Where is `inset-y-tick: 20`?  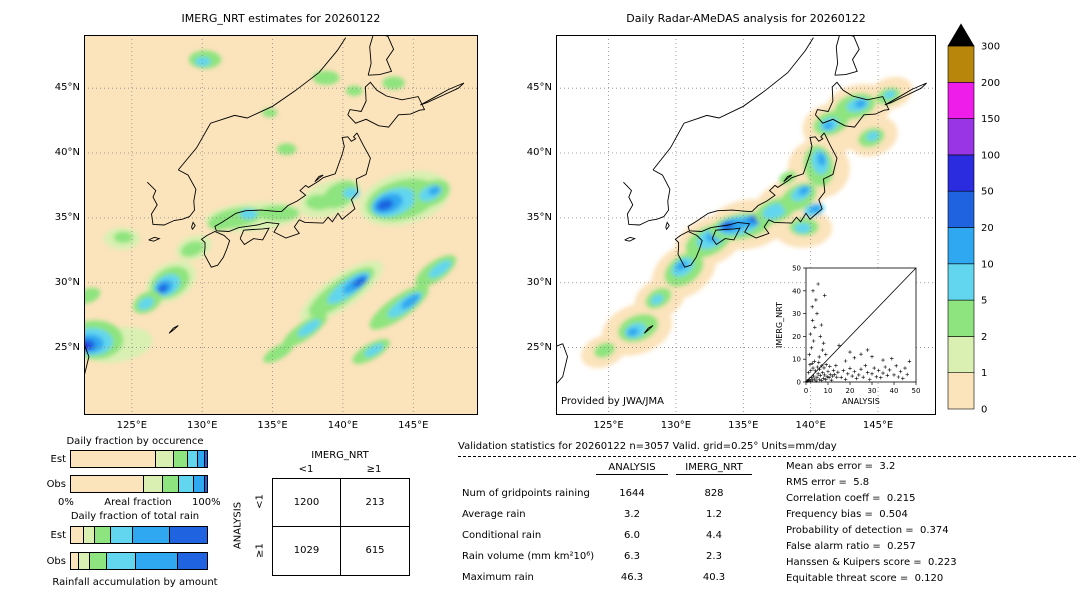 inset-y-tick: 20 is located at coordinates (796, 337).